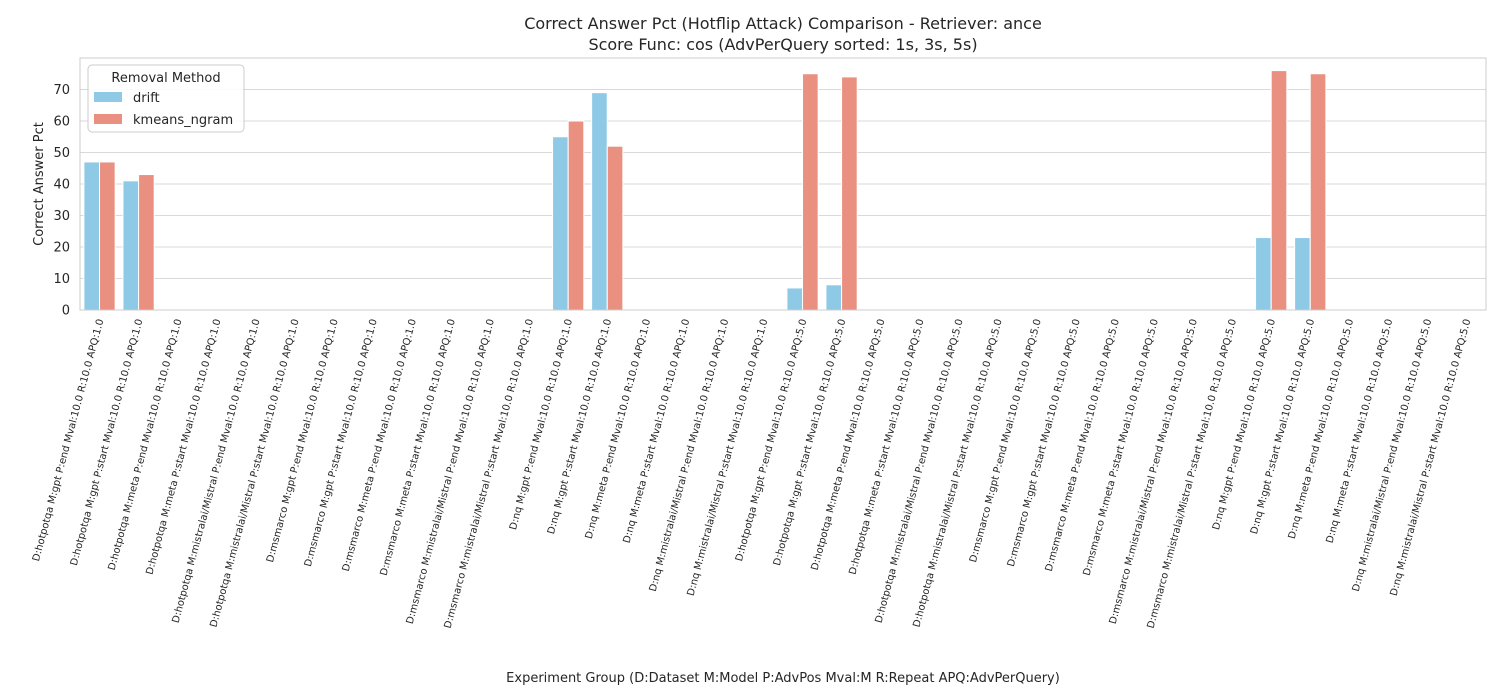  What do you see at coordinates (108, 119) in the screenshot?
I see `legend-swatch-kmeans-ngram` at bounding box center [108, 119].